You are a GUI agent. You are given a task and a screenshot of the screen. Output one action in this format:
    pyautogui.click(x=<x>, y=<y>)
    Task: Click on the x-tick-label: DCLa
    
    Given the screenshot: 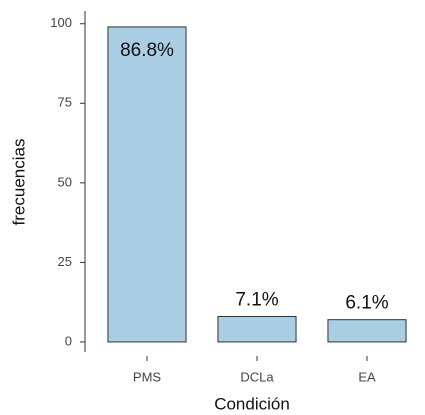 What is the action you would take?
    pyautogui.click(x=257, y=376)
    